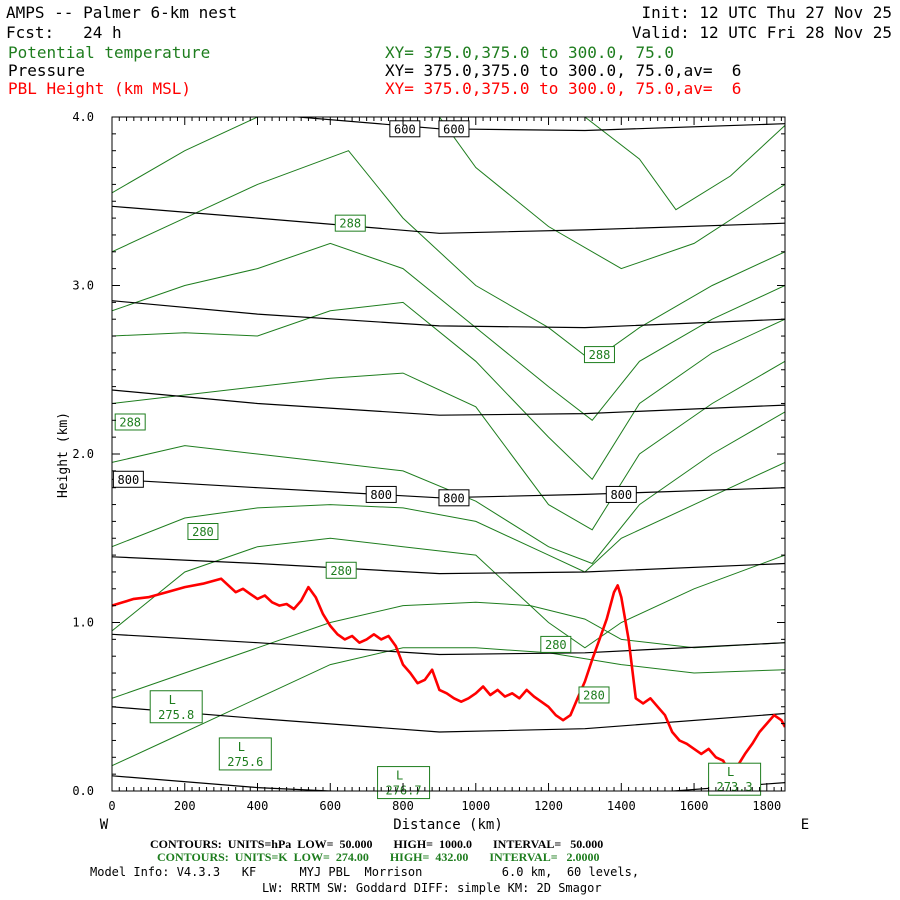 The height and width of the screenshot is (900, 900). I want to click on theta-label-4: 280, so click(341, 570).